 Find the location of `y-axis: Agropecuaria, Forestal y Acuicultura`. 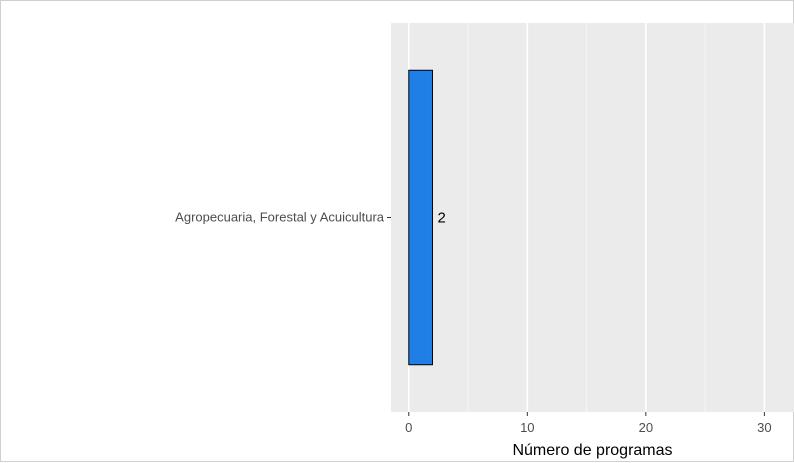

y-axis: Agropecuaria, Forestal y Acuicultura is located at coordinates (283, 217).